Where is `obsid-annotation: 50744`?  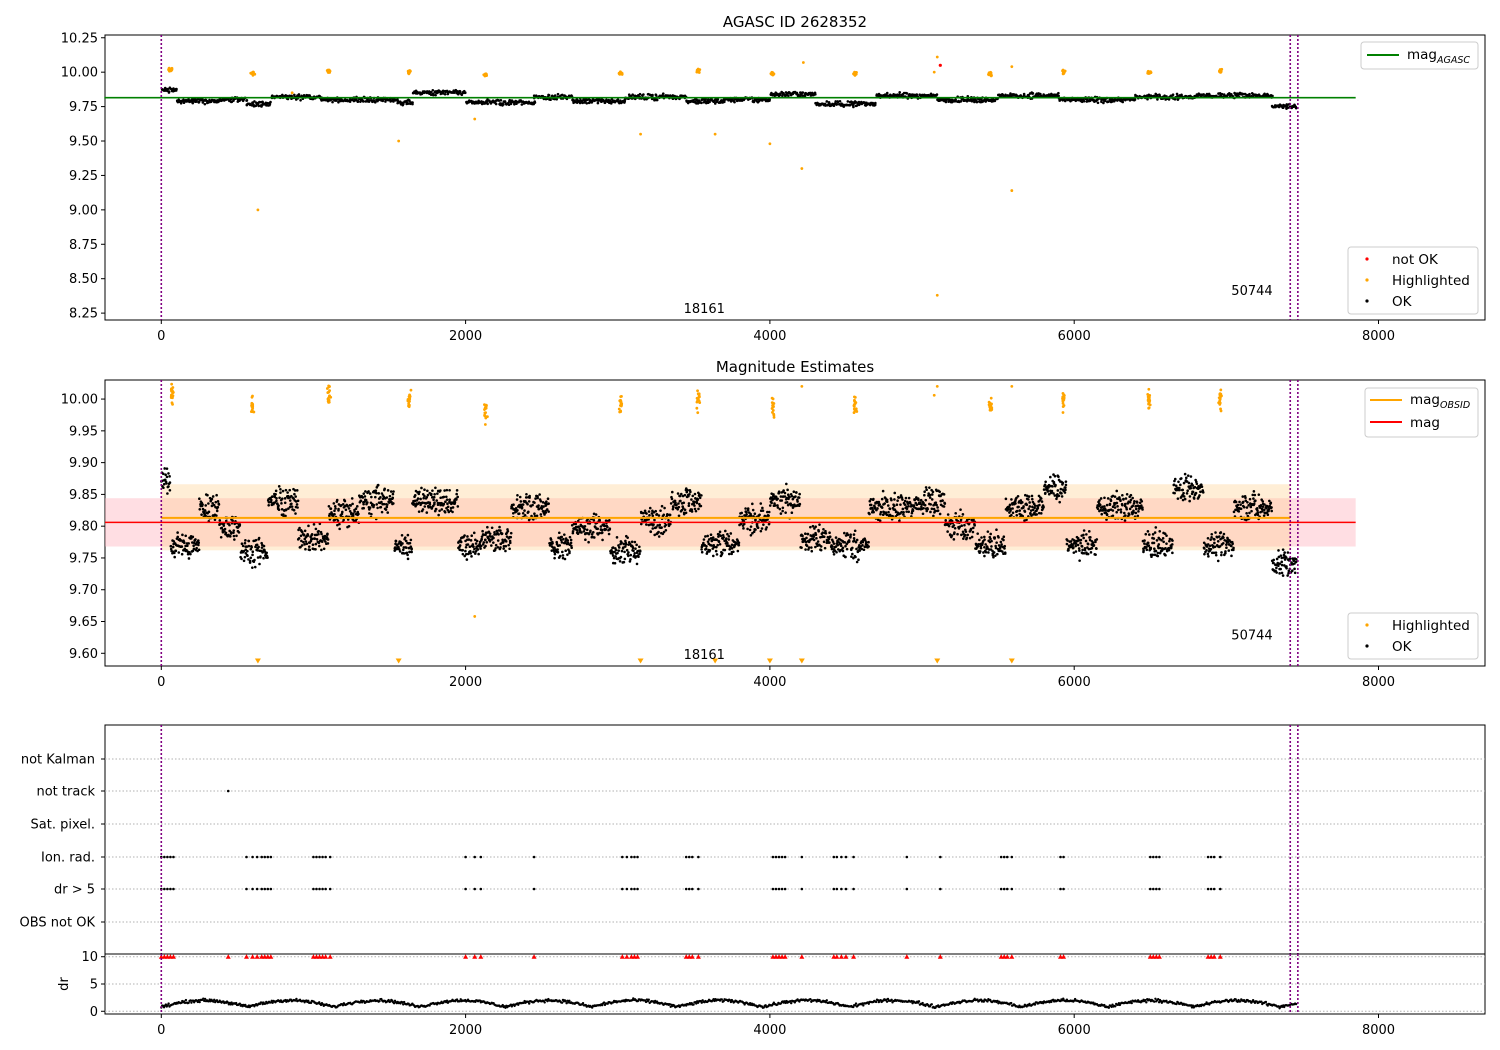 obsid-annotation: 50744 is located at coordinates (1251, 291).